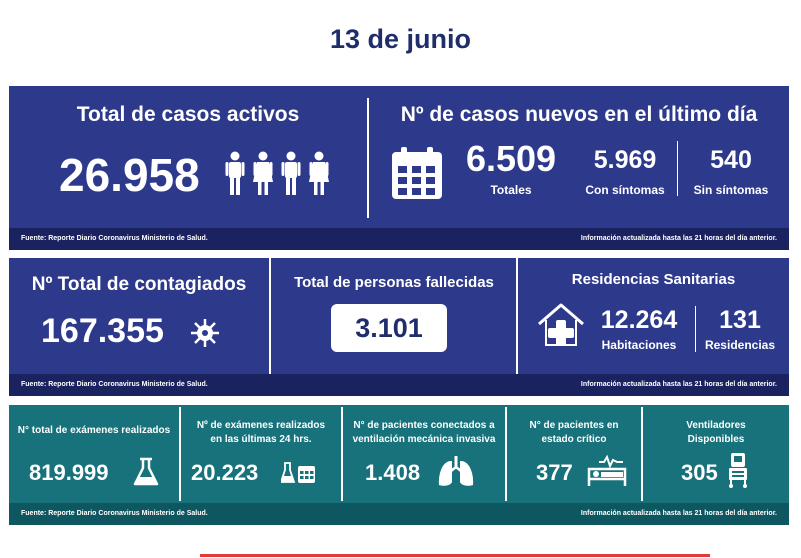 The image size is (801, 558). Describe the element at coordinates (455, 555) in the screenshot. I see `decorative-bar` at that location.